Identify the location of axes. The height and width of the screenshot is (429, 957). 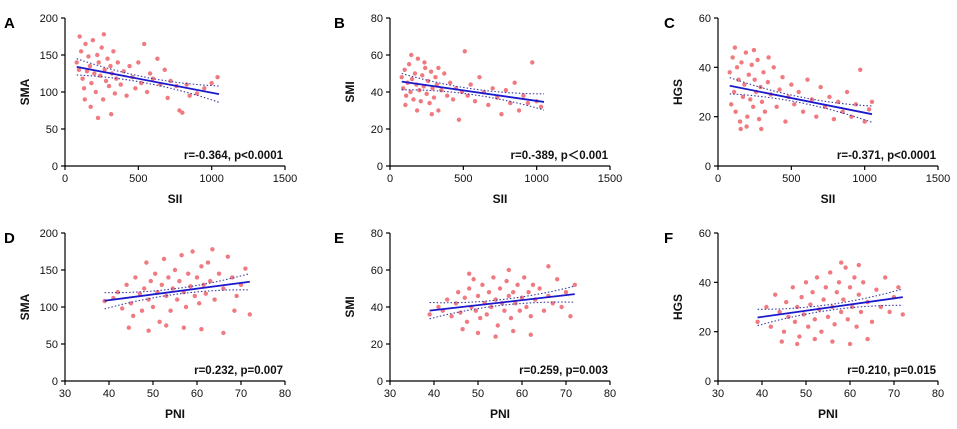
(826, 308).